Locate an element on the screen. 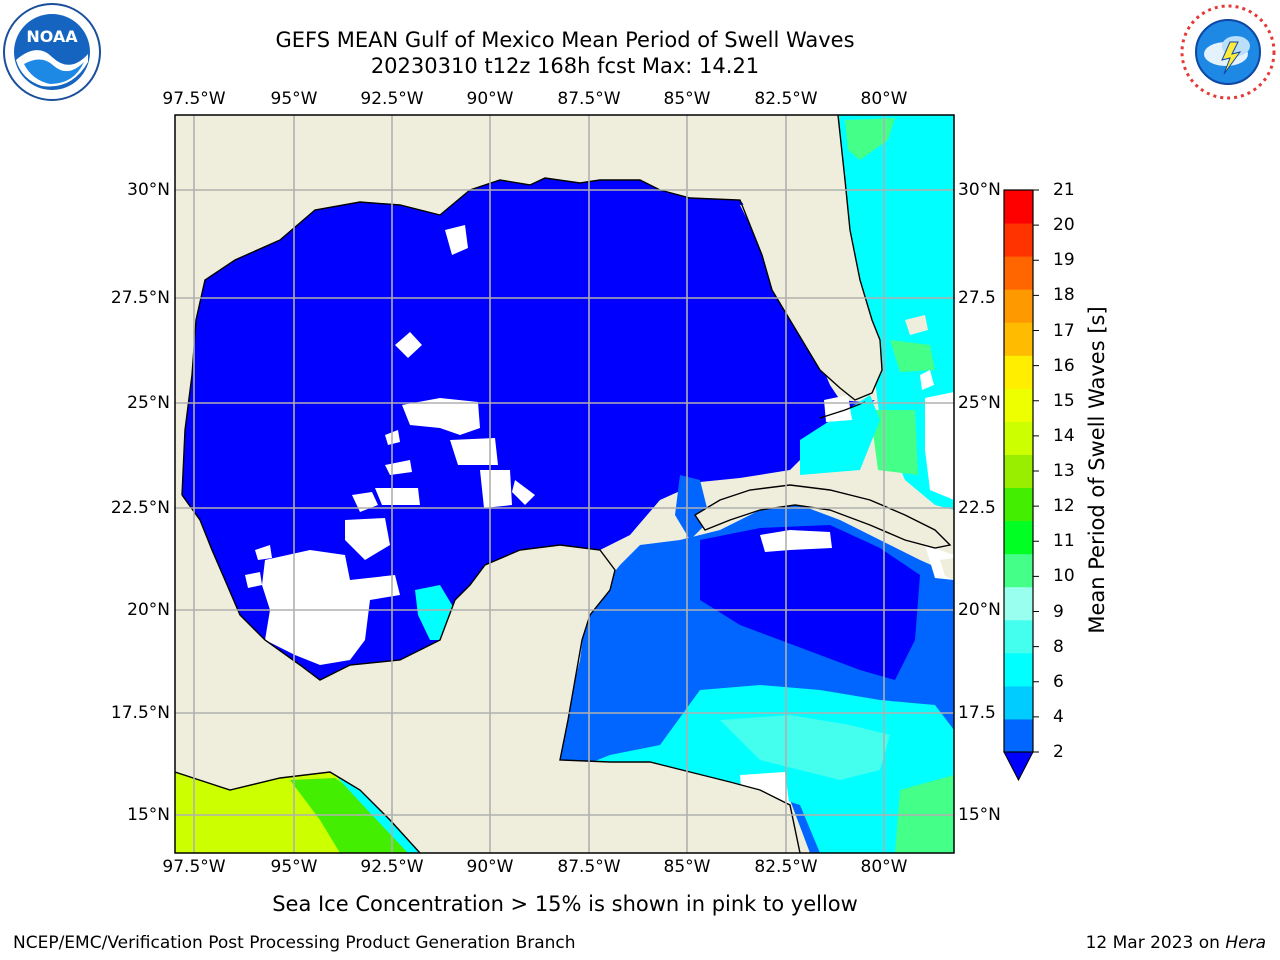  atlantic-green-patch is located at coordinates (870, 139).